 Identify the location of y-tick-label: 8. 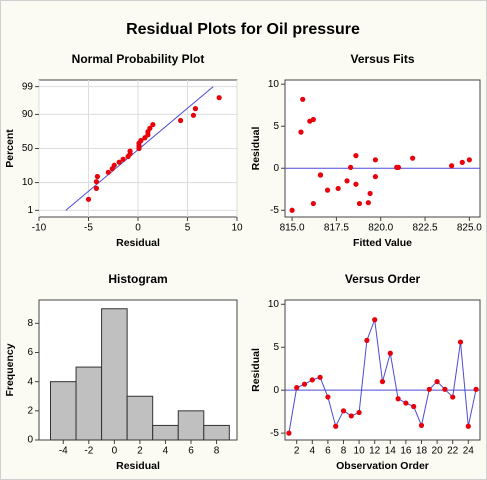
(30, 323).